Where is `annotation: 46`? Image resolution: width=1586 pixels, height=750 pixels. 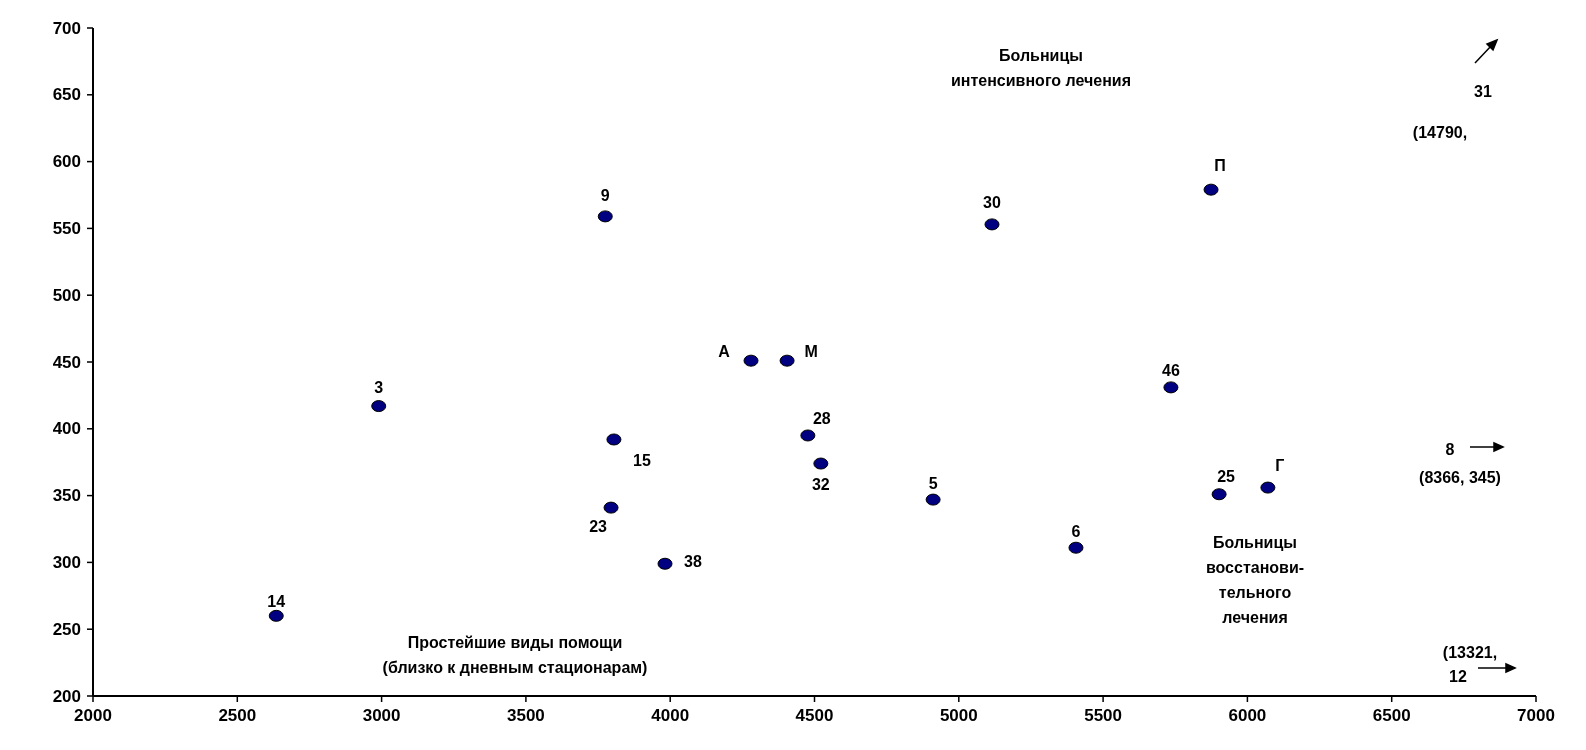 annotation: 46 is located at coordinates (1171, 370).